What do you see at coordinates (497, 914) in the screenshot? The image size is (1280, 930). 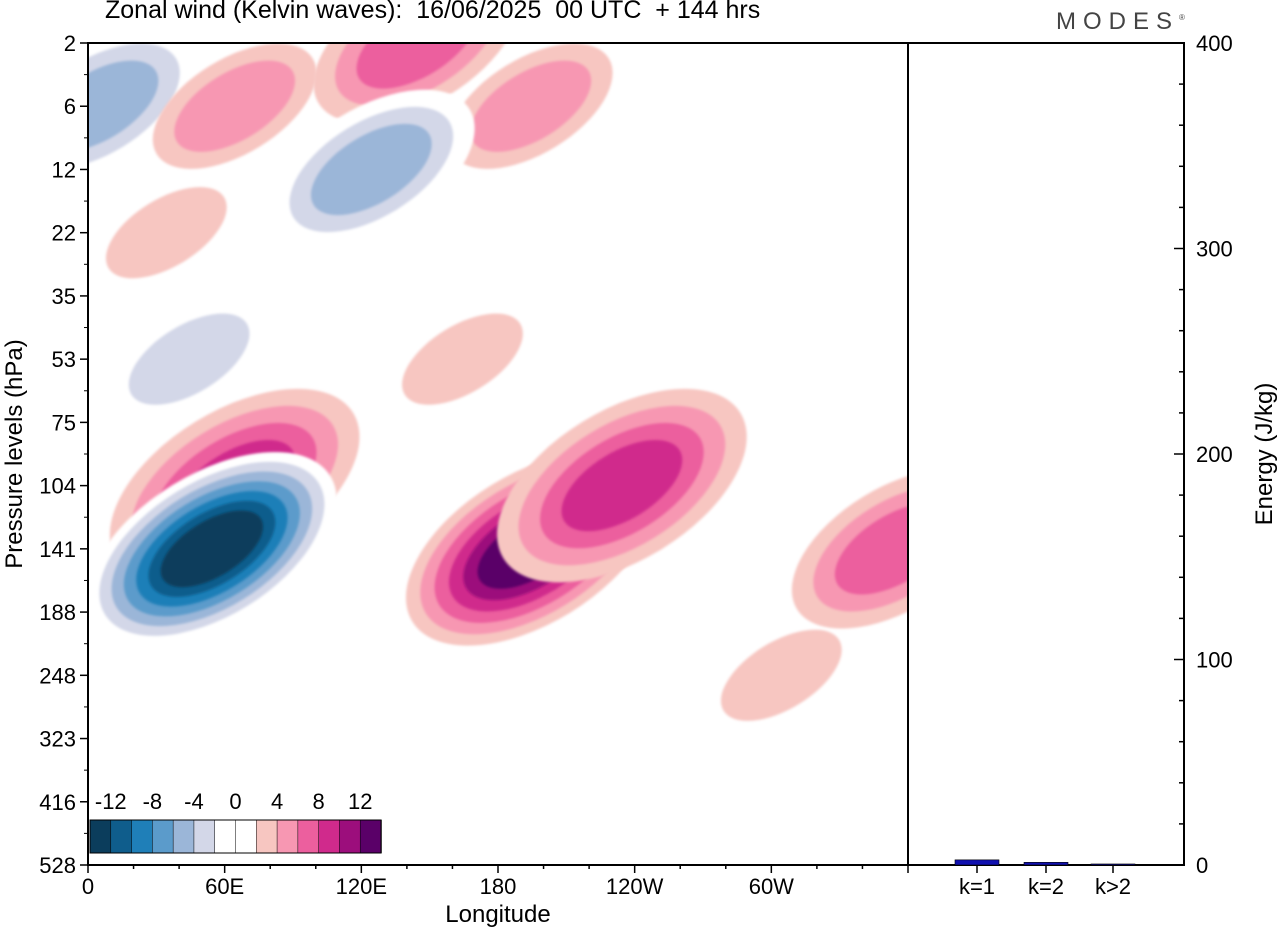 I see `x-axis-title: Longitude` at bounding box center [497, 914].